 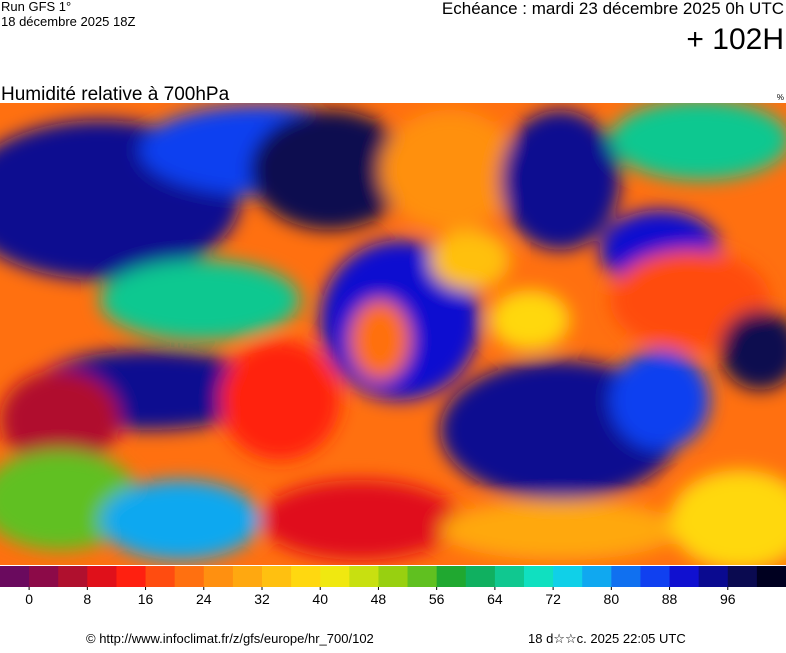 What do you see at coordinates (670, 599) in the screenshot?
I see `tick-label: 88` at bounding box center [670, 599].